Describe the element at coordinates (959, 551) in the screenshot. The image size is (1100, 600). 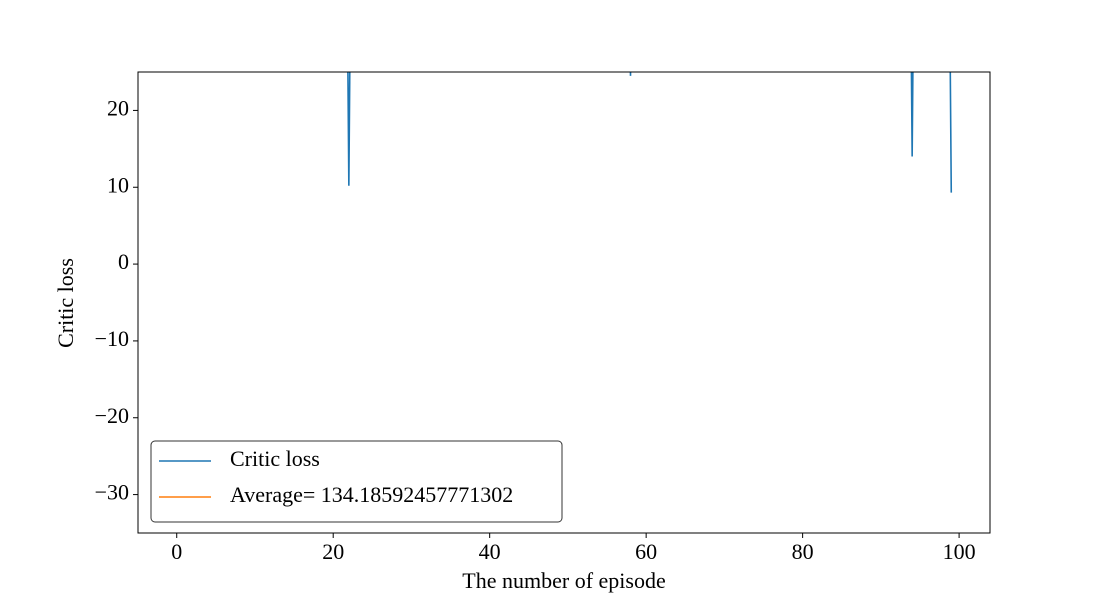
I see `x-tick-label: 100` at that location.